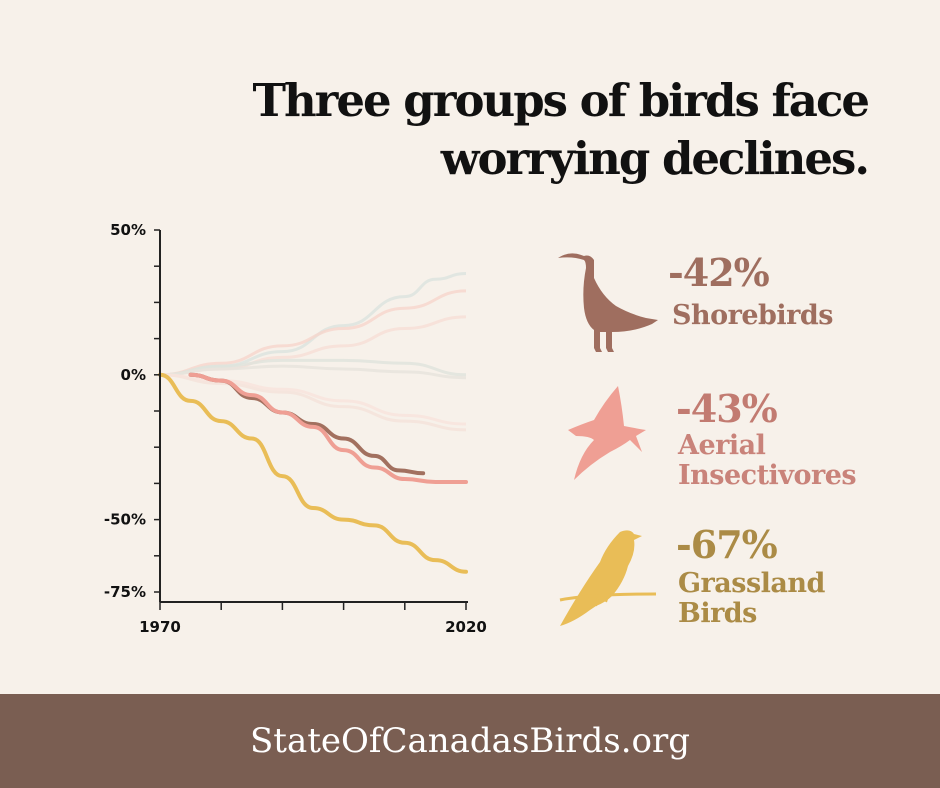 This screenshot has width=940, height=788. I want to click on series-line-aerial-insectivores, so click(328, 428).